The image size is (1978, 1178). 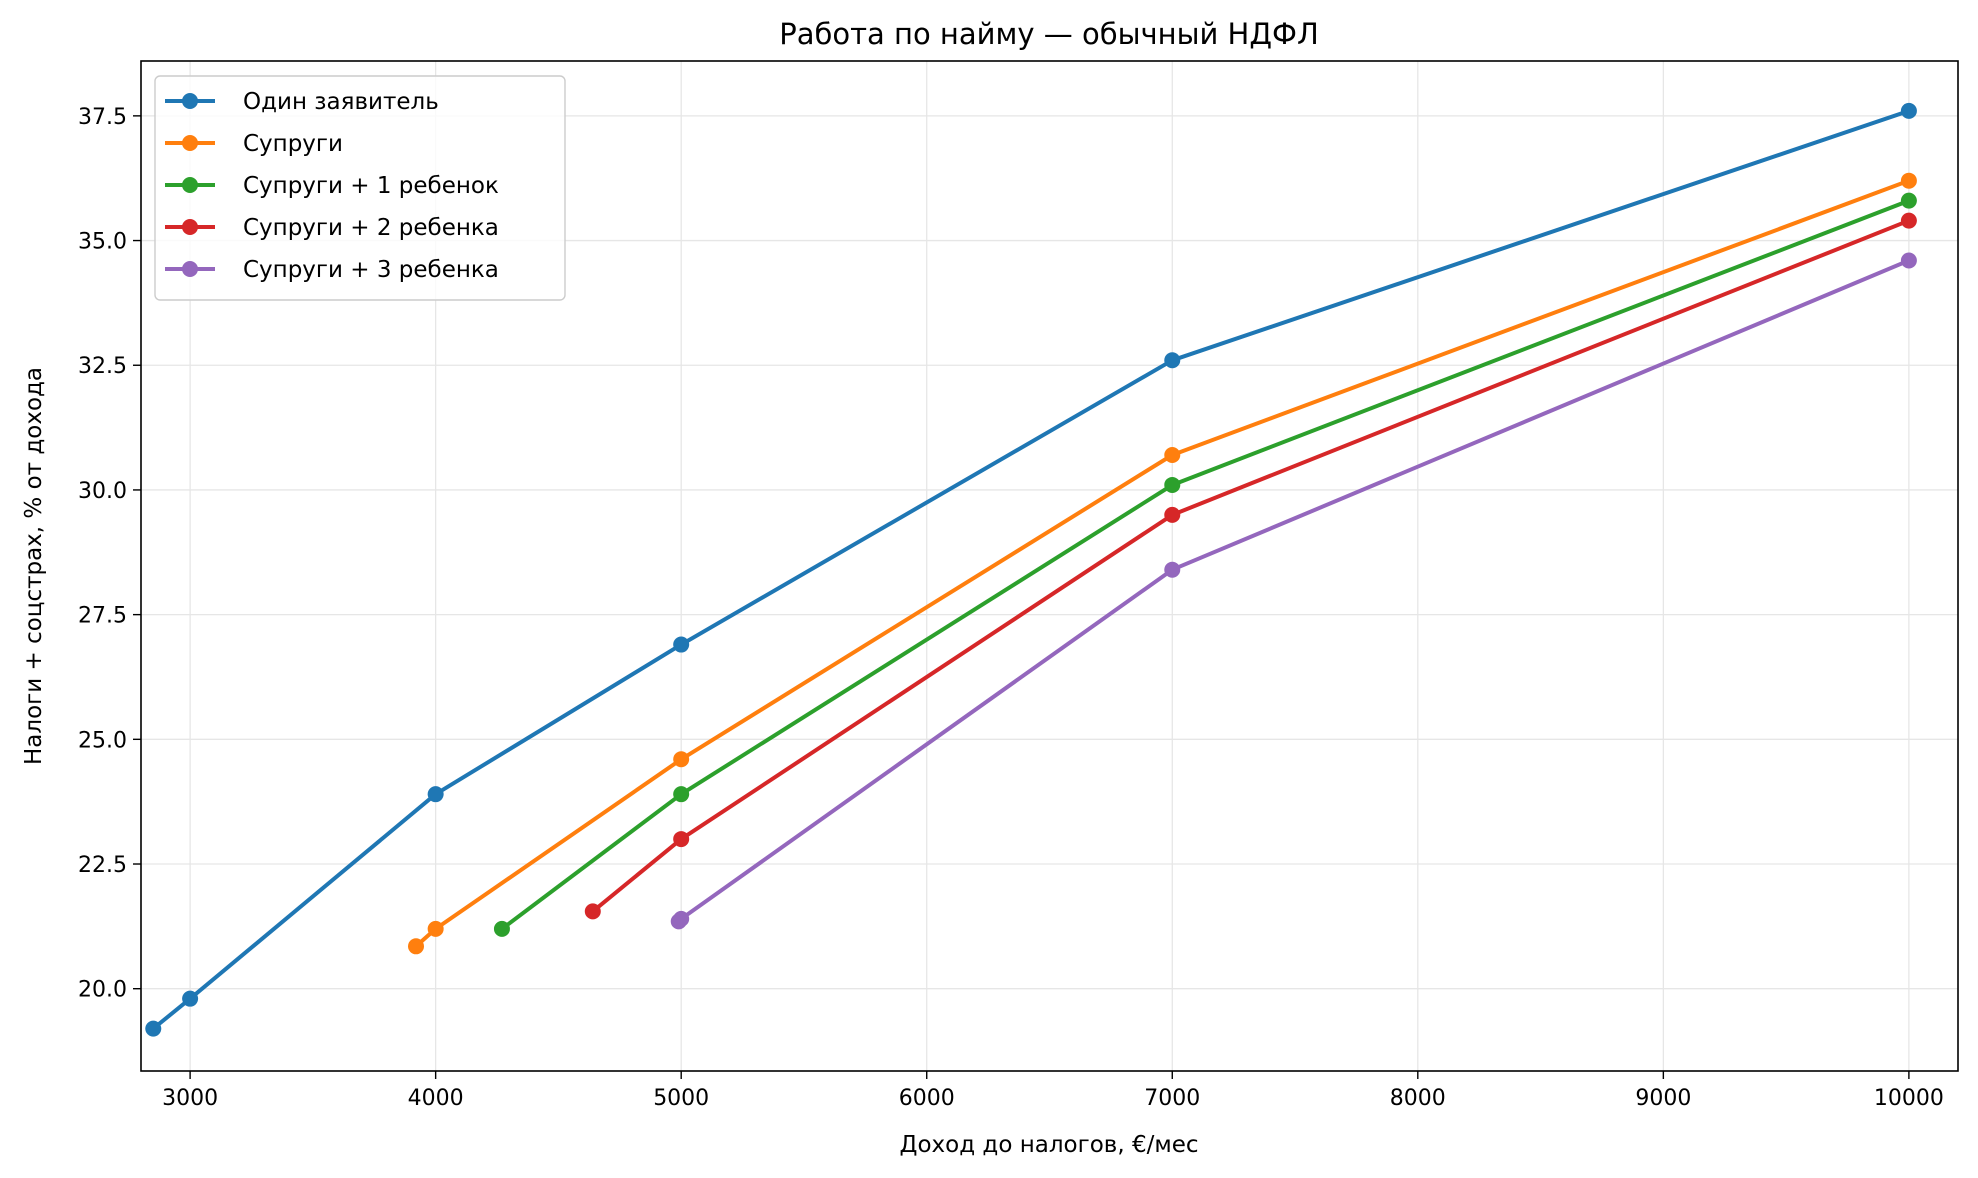 I want to click on legend-item: Один заявитель, so click(x=302, y=102).